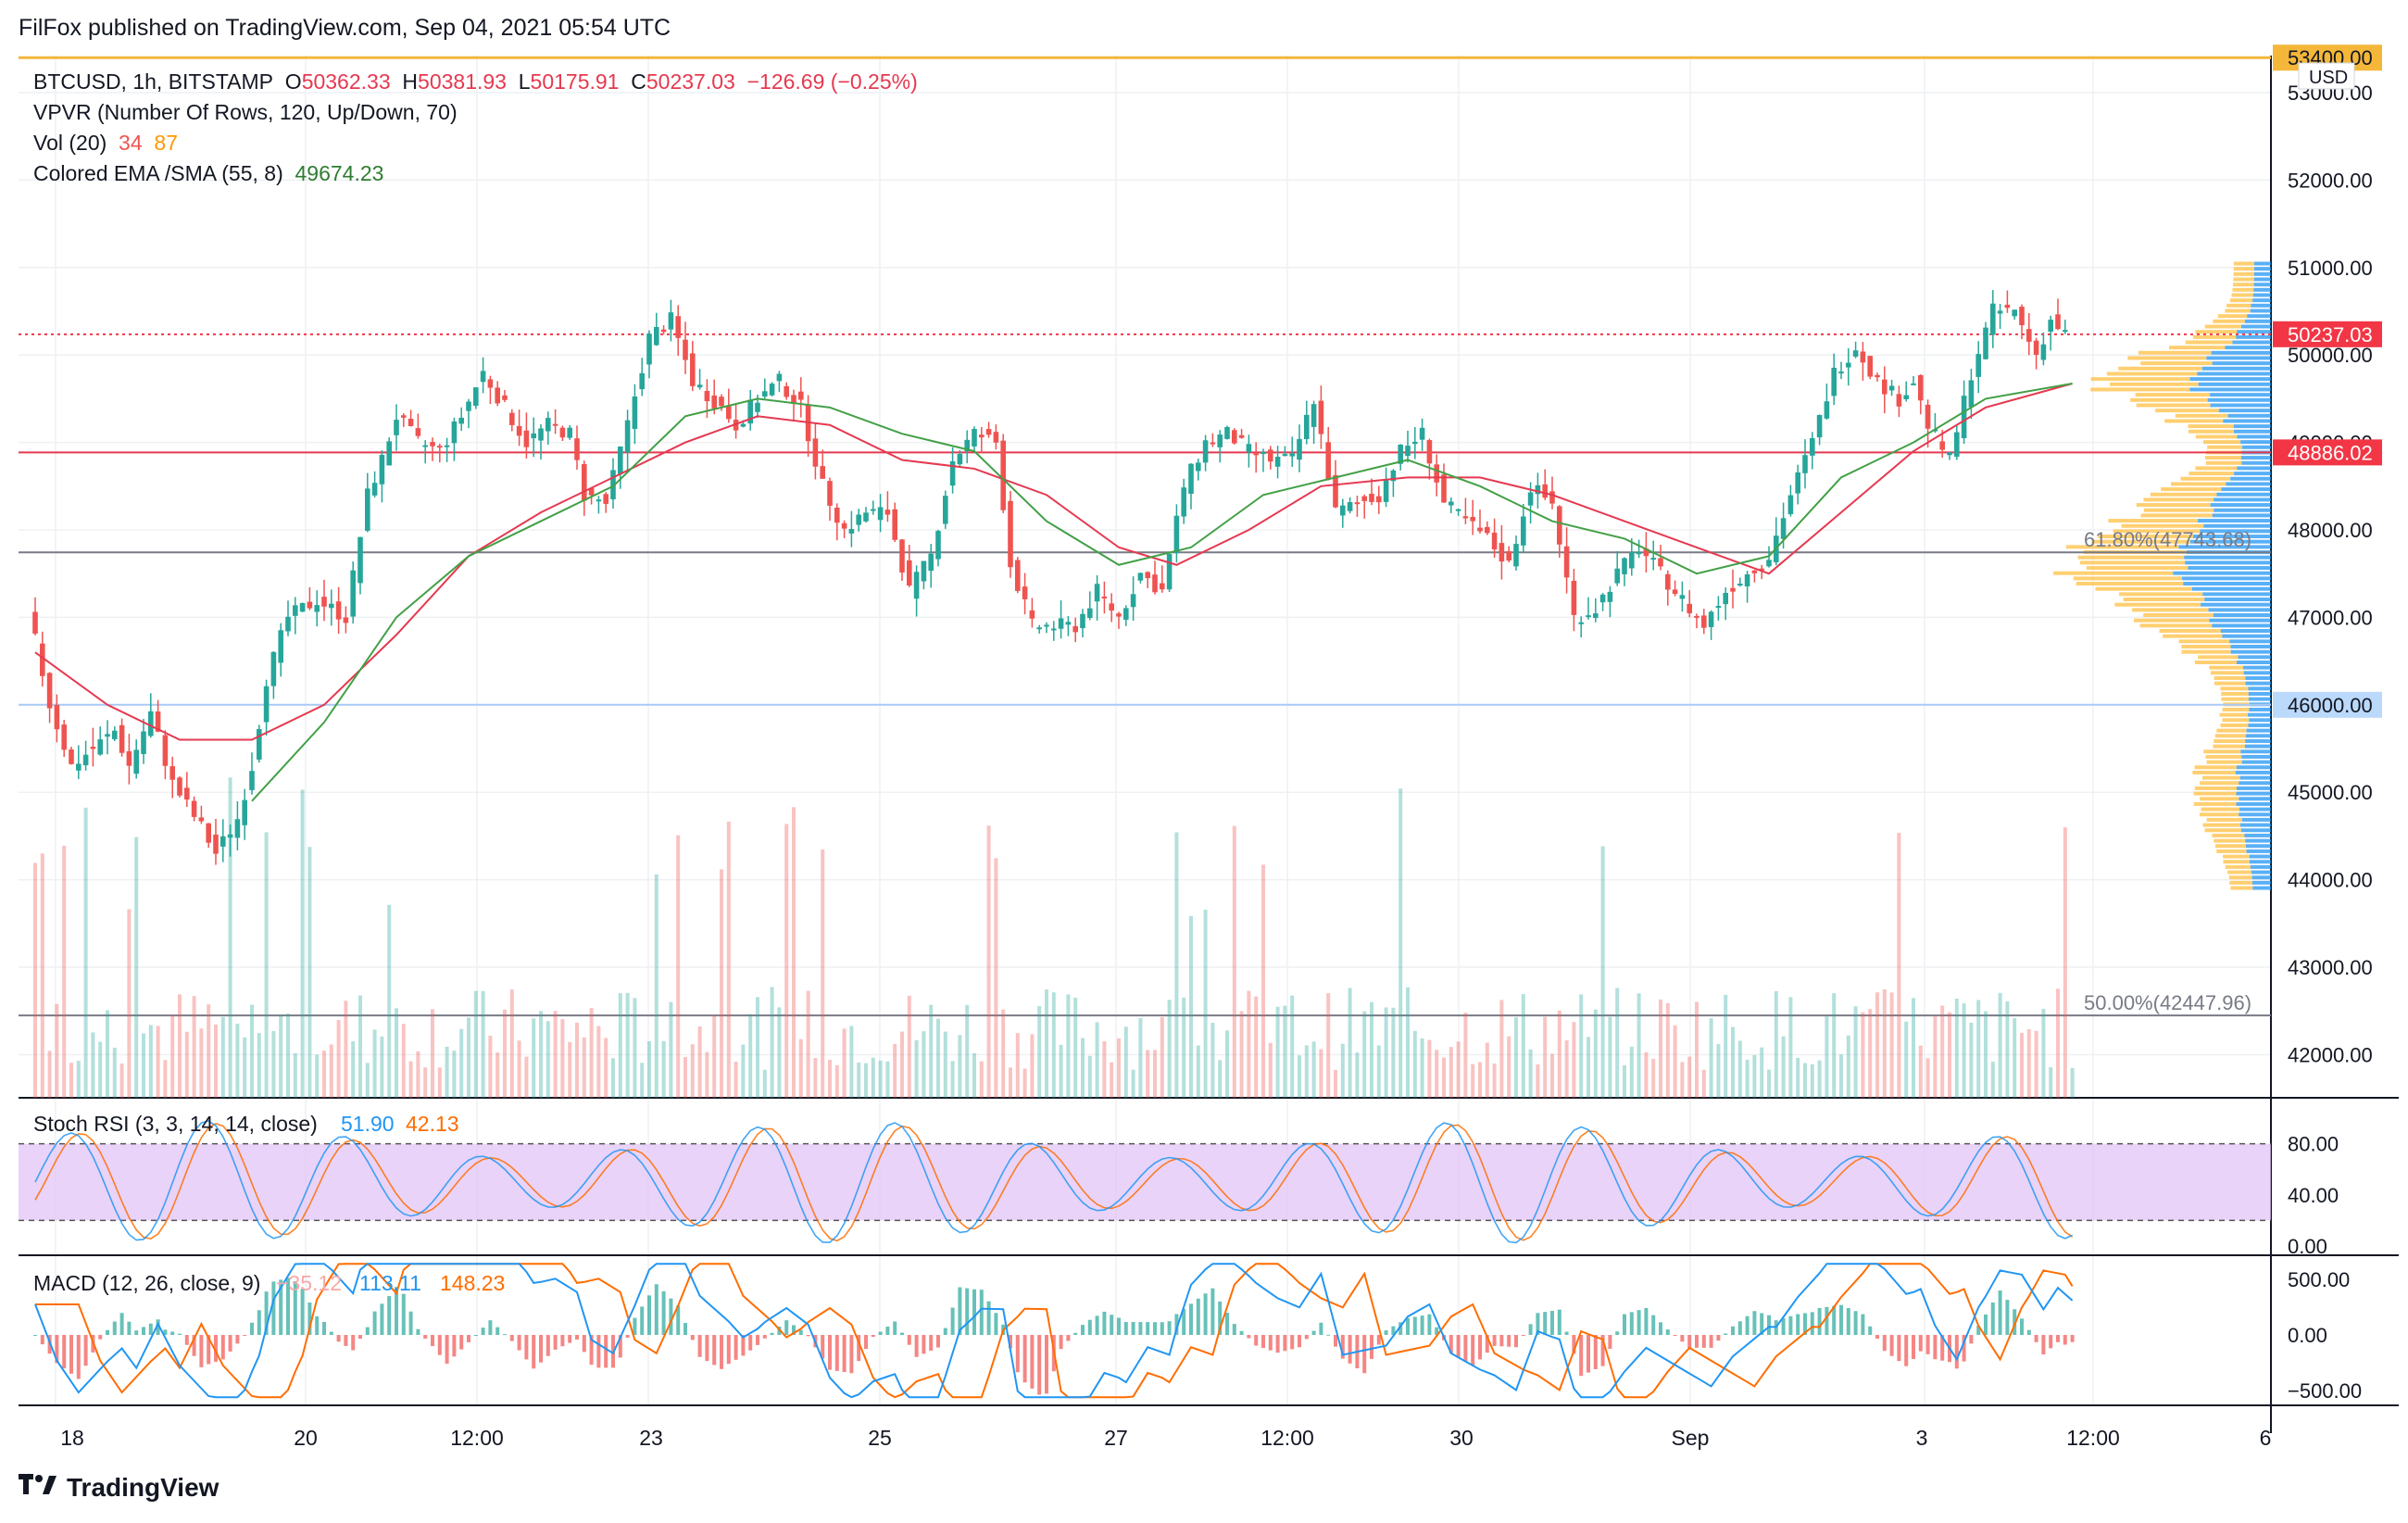  Describe the element at coordinates (153, 81) in the screenshot. I see `legend-symbol: BTCUSD, 1h, BITSTAMP` at that location.